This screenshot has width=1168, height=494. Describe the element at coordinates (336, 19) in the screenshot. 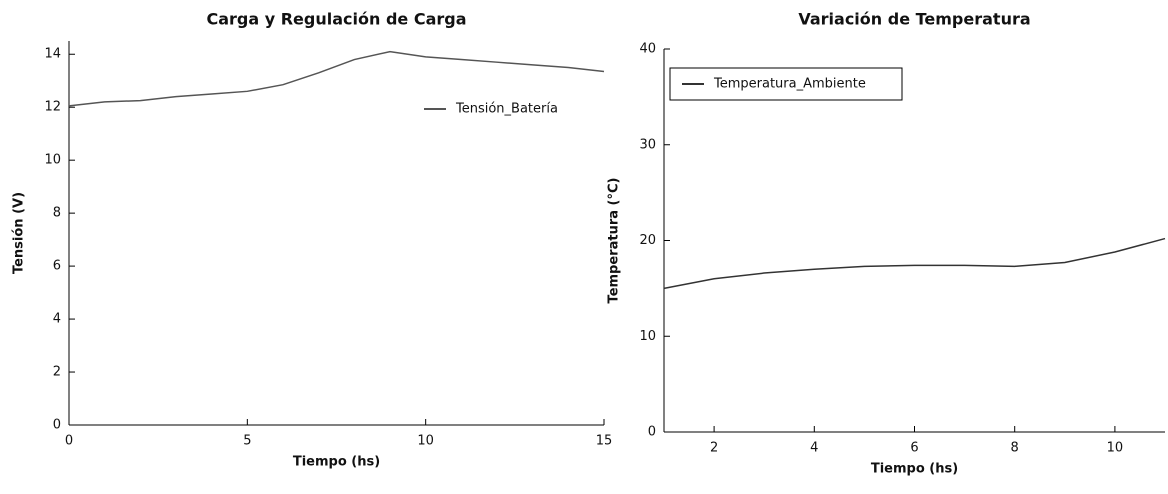

I see `chart-title: Carga y Regulación de Carga` at that location.